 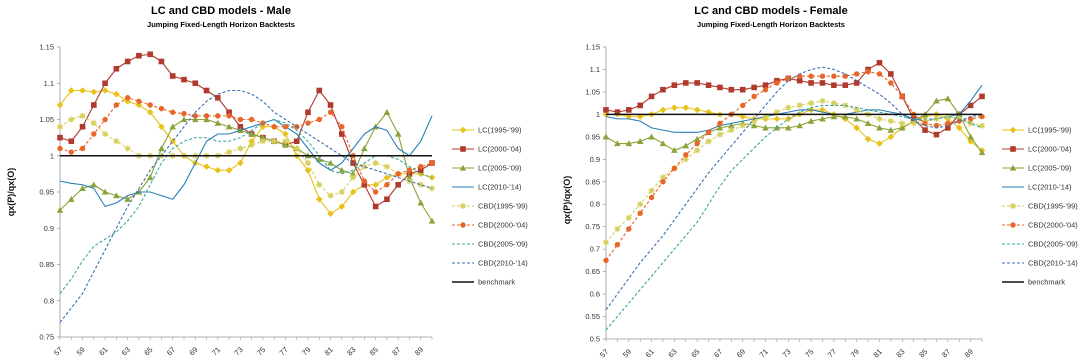 I want to click on male-x-tick-label: 89, so click(x=419, y=351).